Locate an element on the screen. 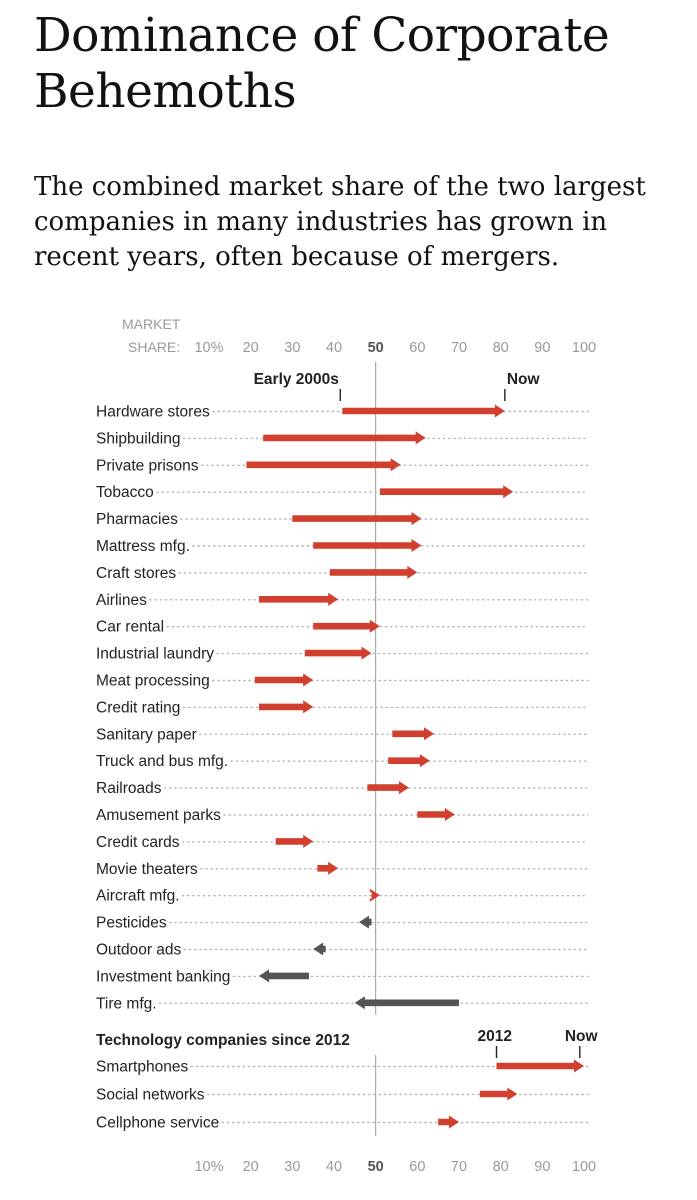  tech-group-title: Technology companies since 2012 is located at coordinates (223, 1040).